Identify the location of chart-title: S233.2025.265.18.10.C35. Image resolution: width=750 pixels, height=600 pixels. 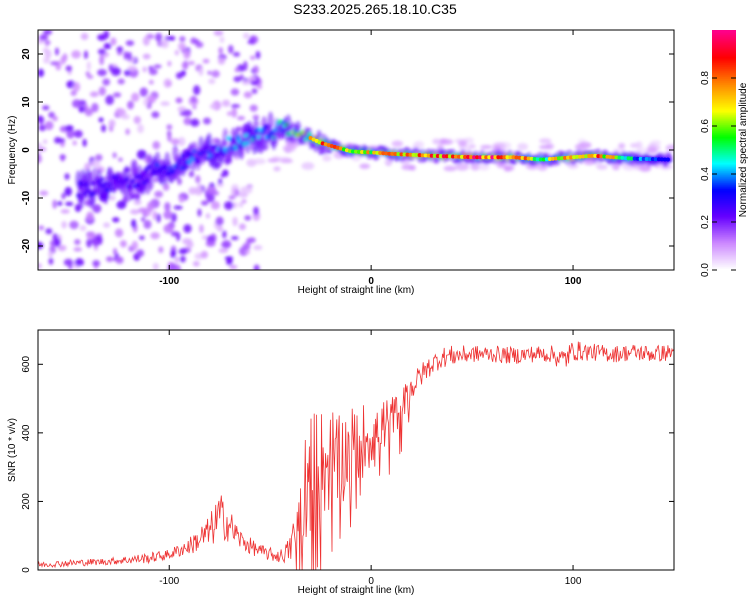
(375, 9).